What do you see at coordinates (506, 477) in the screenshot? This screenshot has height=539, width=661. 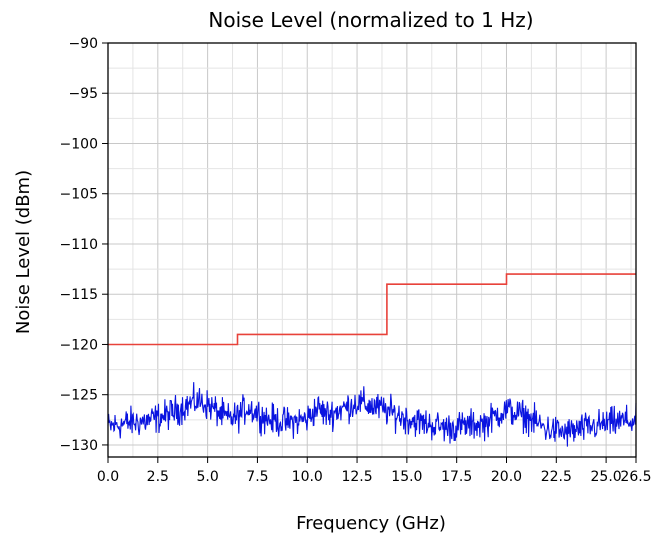 I see `x-tick-label: 20.0` at bounding box center [506, 477].